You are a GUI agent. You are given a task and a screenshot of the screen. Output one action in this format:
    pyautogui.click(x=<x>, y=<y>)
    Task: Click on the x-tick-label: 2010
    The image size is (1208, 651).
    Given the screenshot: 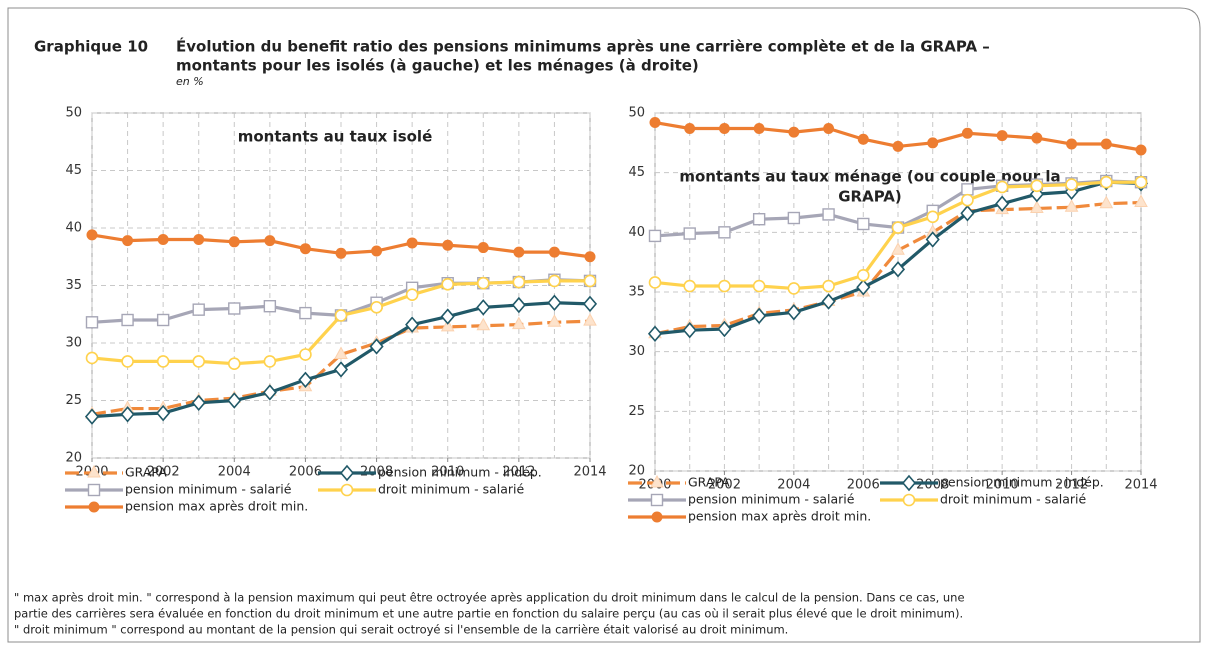 What is the action you would take?
    pyautogui.click(x=447, y=472)
    